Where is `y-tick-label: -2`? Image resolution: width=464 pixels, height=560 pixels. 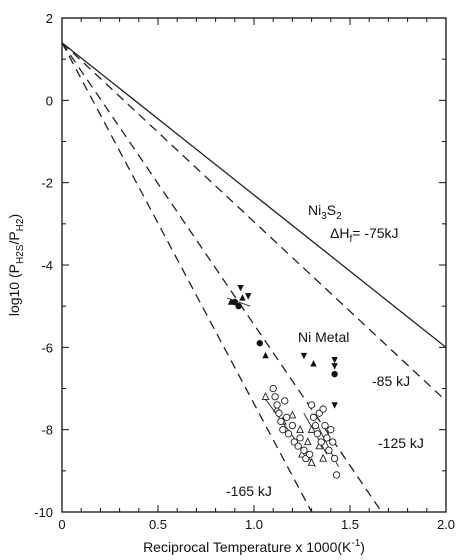 y-tick-label: -2 is located at coordinates (47, 183).